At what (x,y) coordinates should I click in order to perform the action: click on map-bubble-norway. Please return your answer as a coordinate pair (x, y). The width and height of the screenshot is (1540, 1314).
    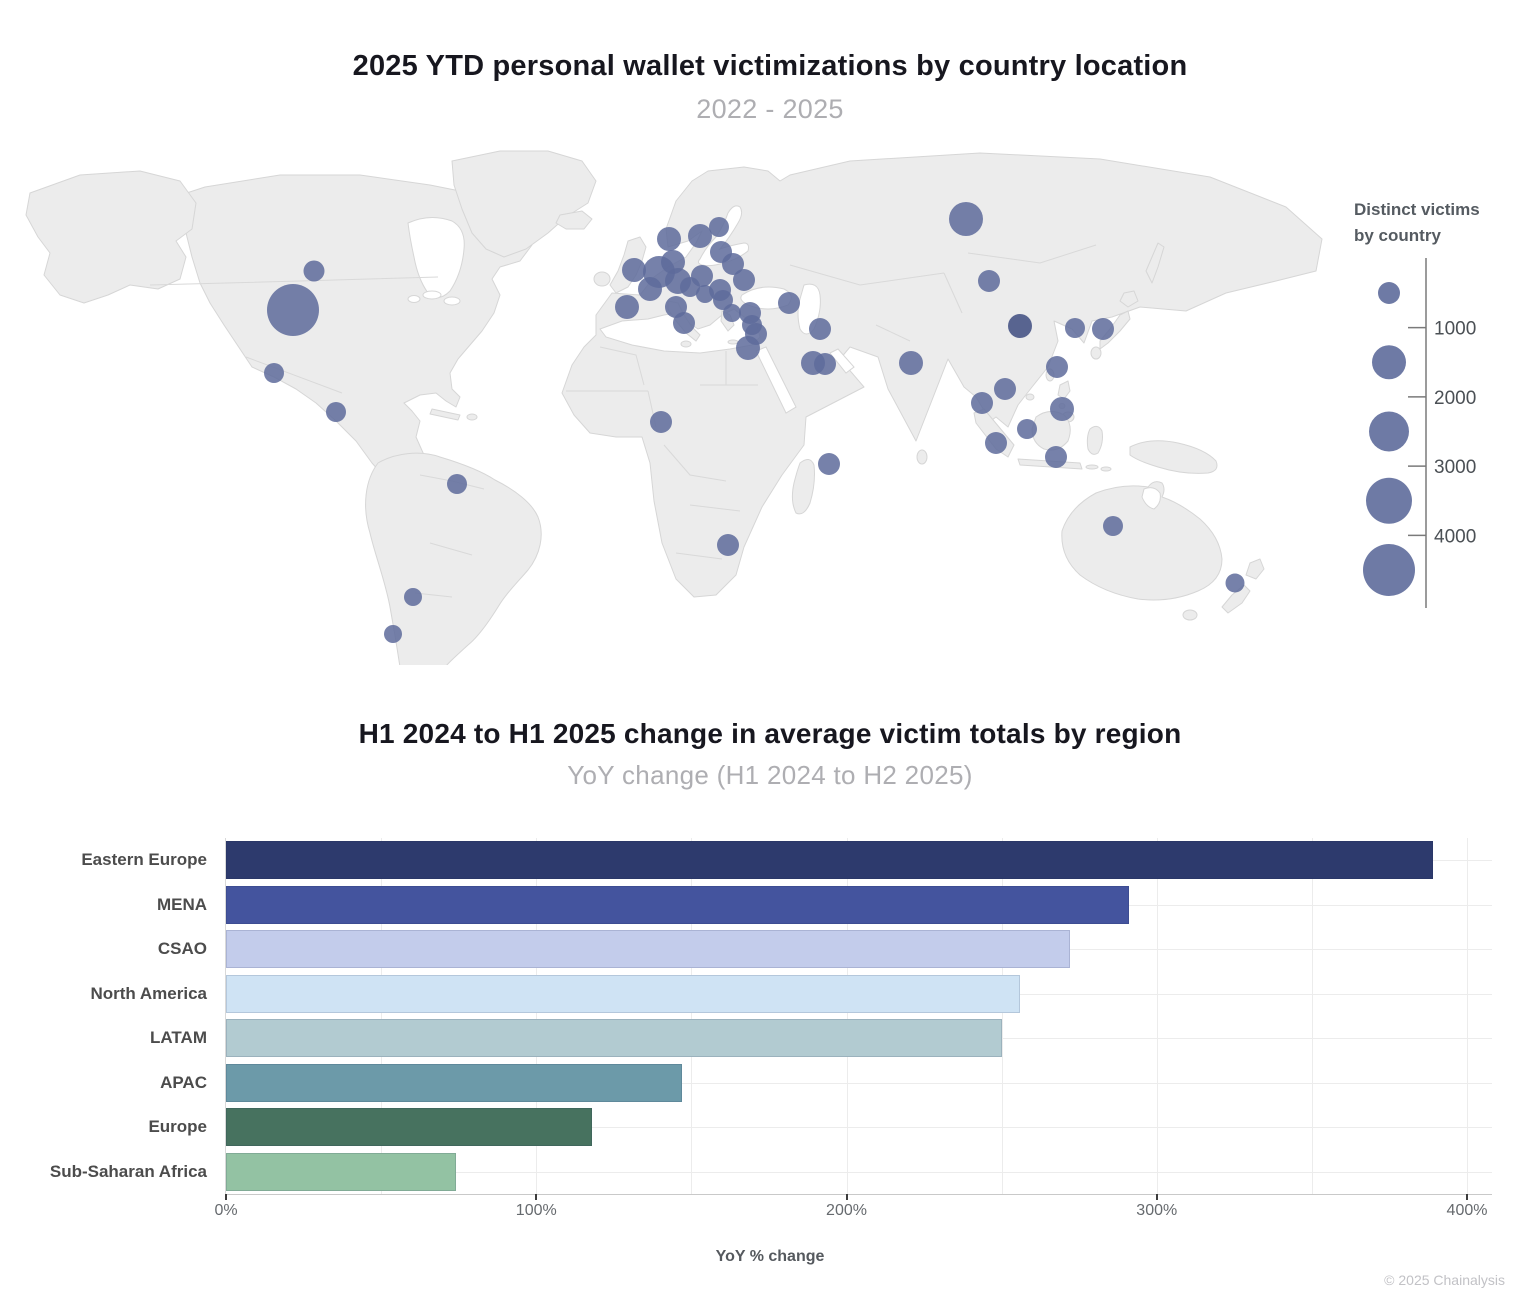
    Looking at the image, I should click on (669, 239).